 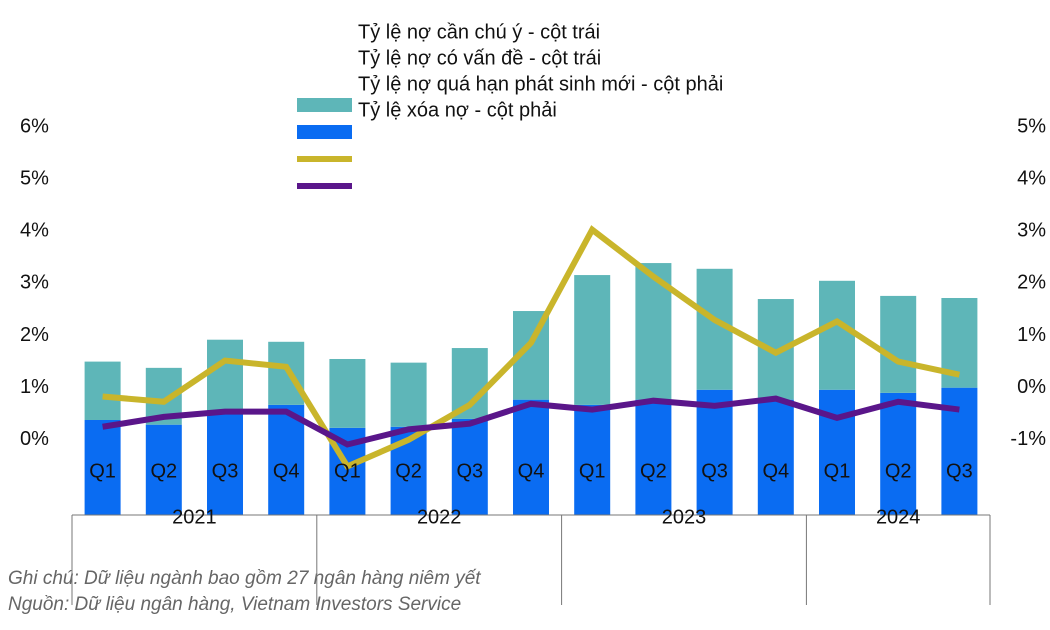 I want to click on group-label: 2022, so click(x=439, y=517).